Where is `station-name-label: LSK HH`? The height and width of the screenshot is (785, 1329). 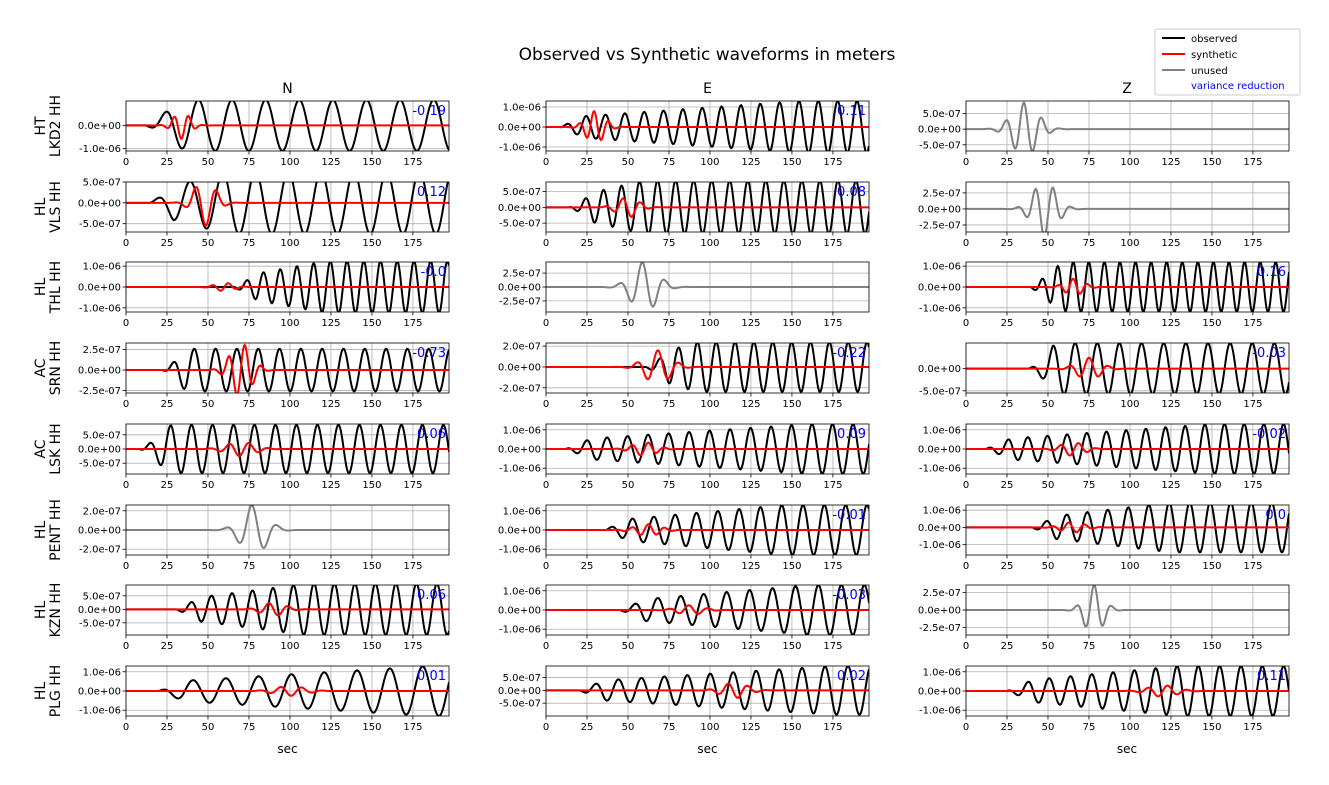
station-name-label: LSK HH is located at coordinates (56, 448).